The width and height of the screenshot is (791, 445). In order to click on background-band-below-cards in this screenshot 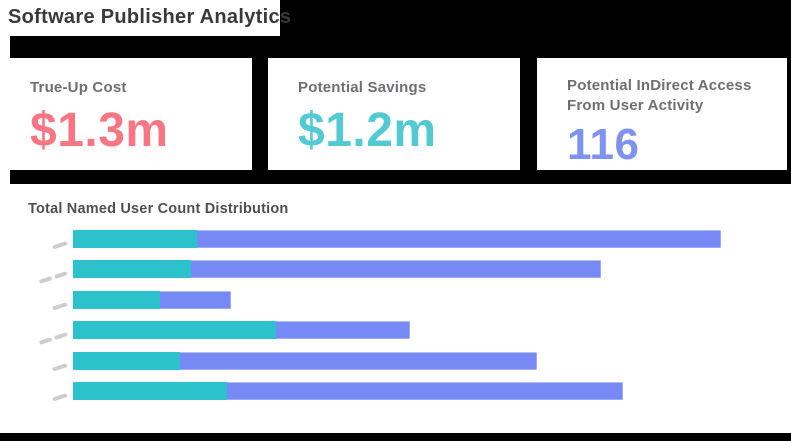, I will do `click(400, 177)`.